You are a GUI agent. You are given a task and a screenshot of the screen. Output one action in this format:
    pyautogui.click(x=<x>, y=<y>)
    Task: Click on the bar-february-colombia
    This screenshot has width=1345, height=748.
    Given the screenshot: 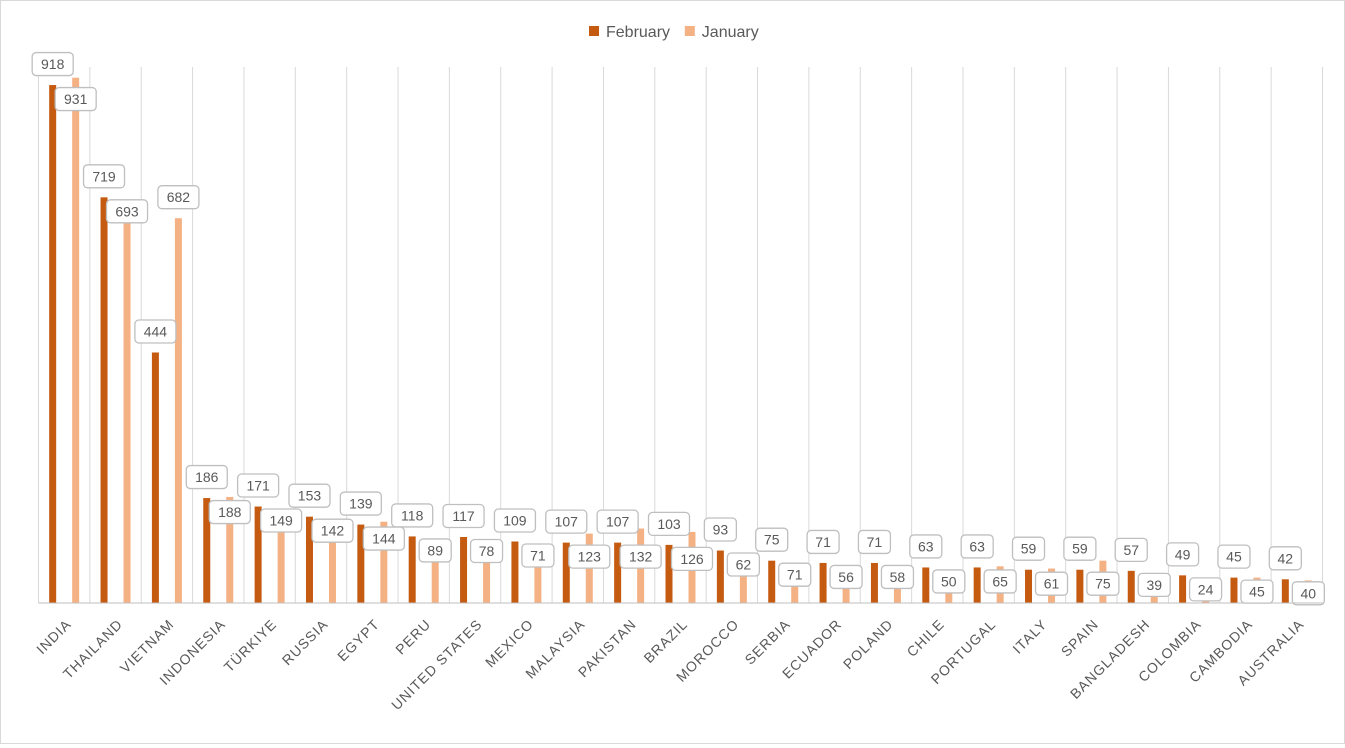 What is the action you would take?
    pyautogui.click(x=1183, y=589)
    